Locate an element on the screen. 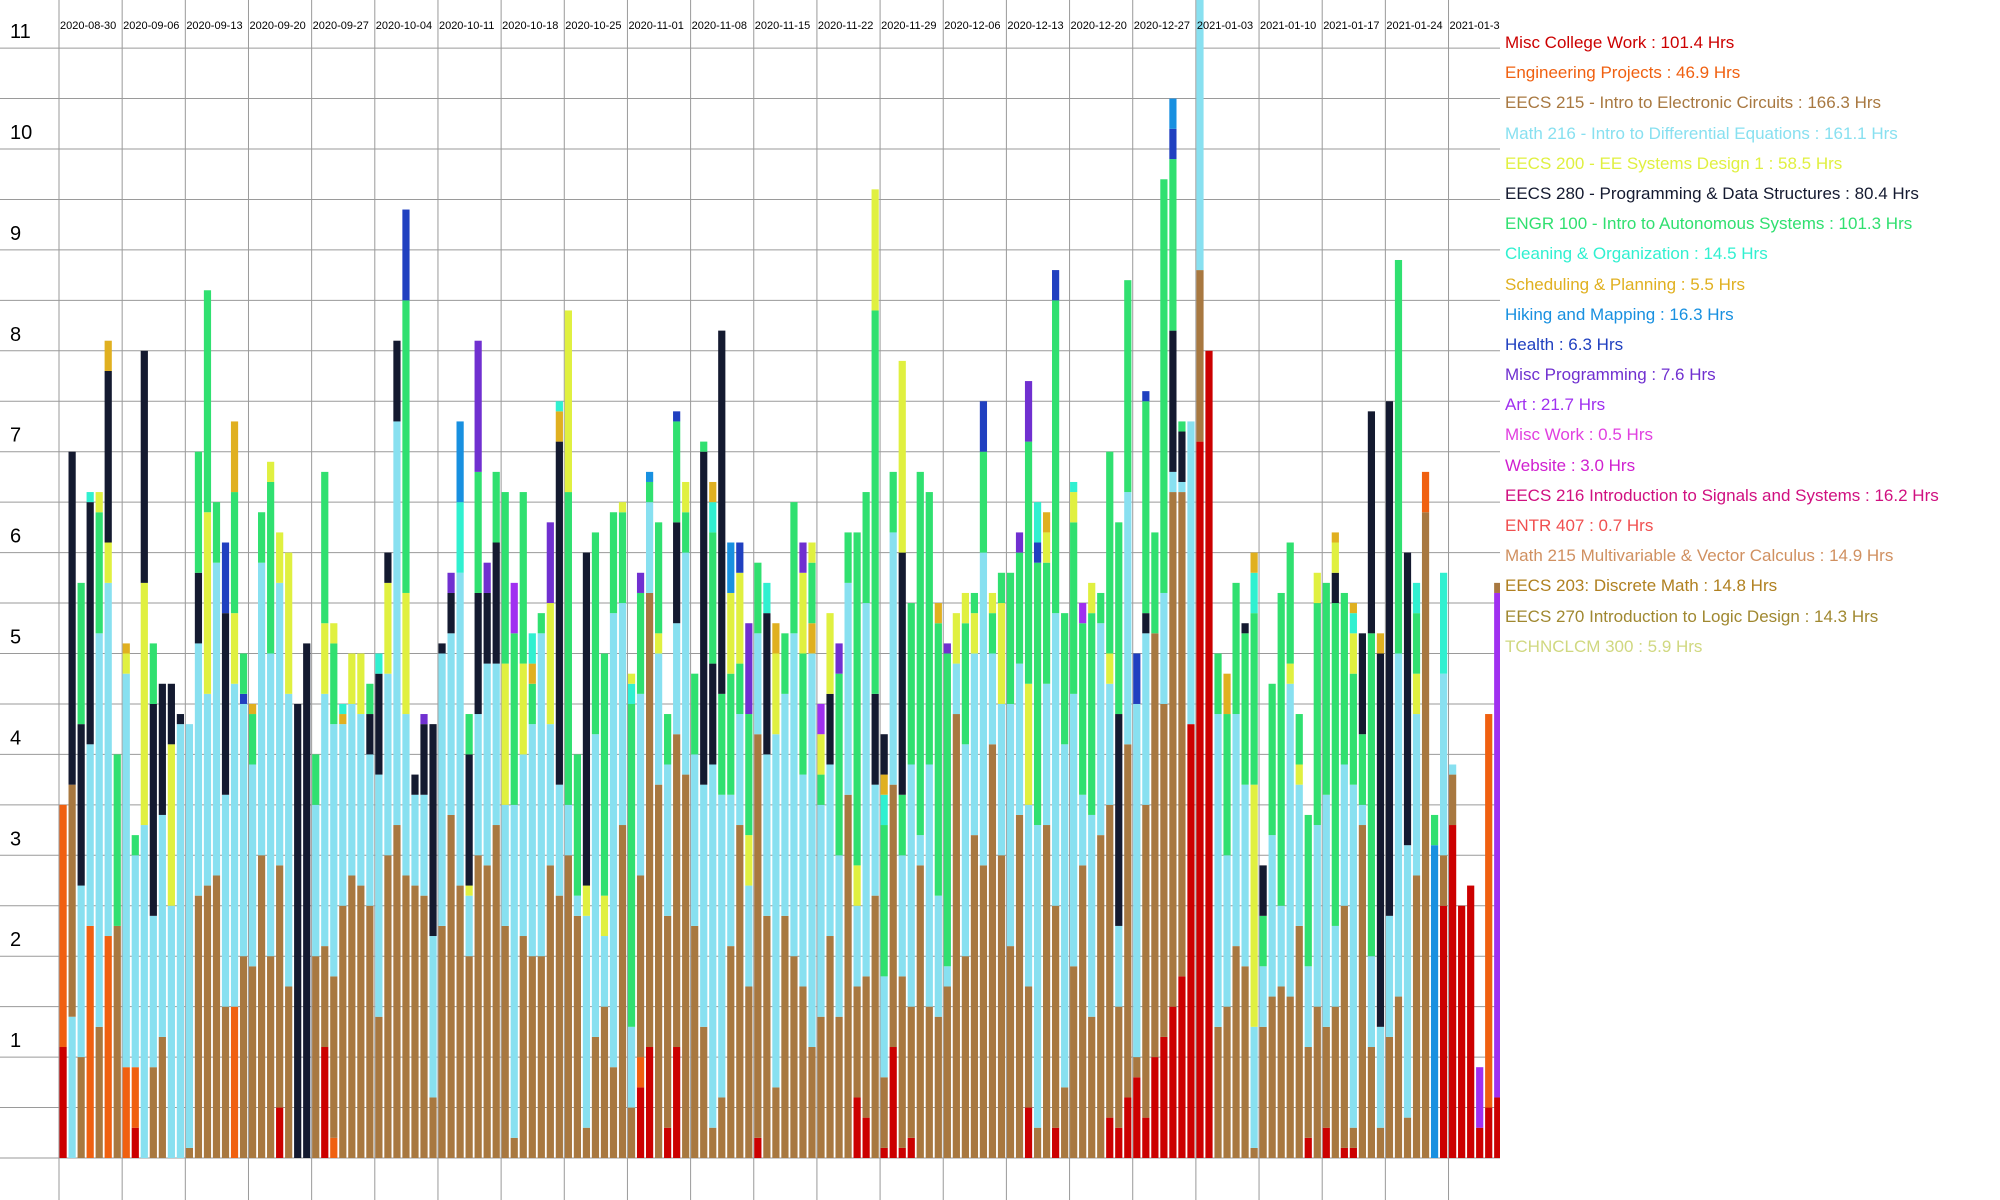 This screenshot has height=1200, width=2000. legend-entry: Art : 21.7 Hrs is located at coordinates (1555, 405).